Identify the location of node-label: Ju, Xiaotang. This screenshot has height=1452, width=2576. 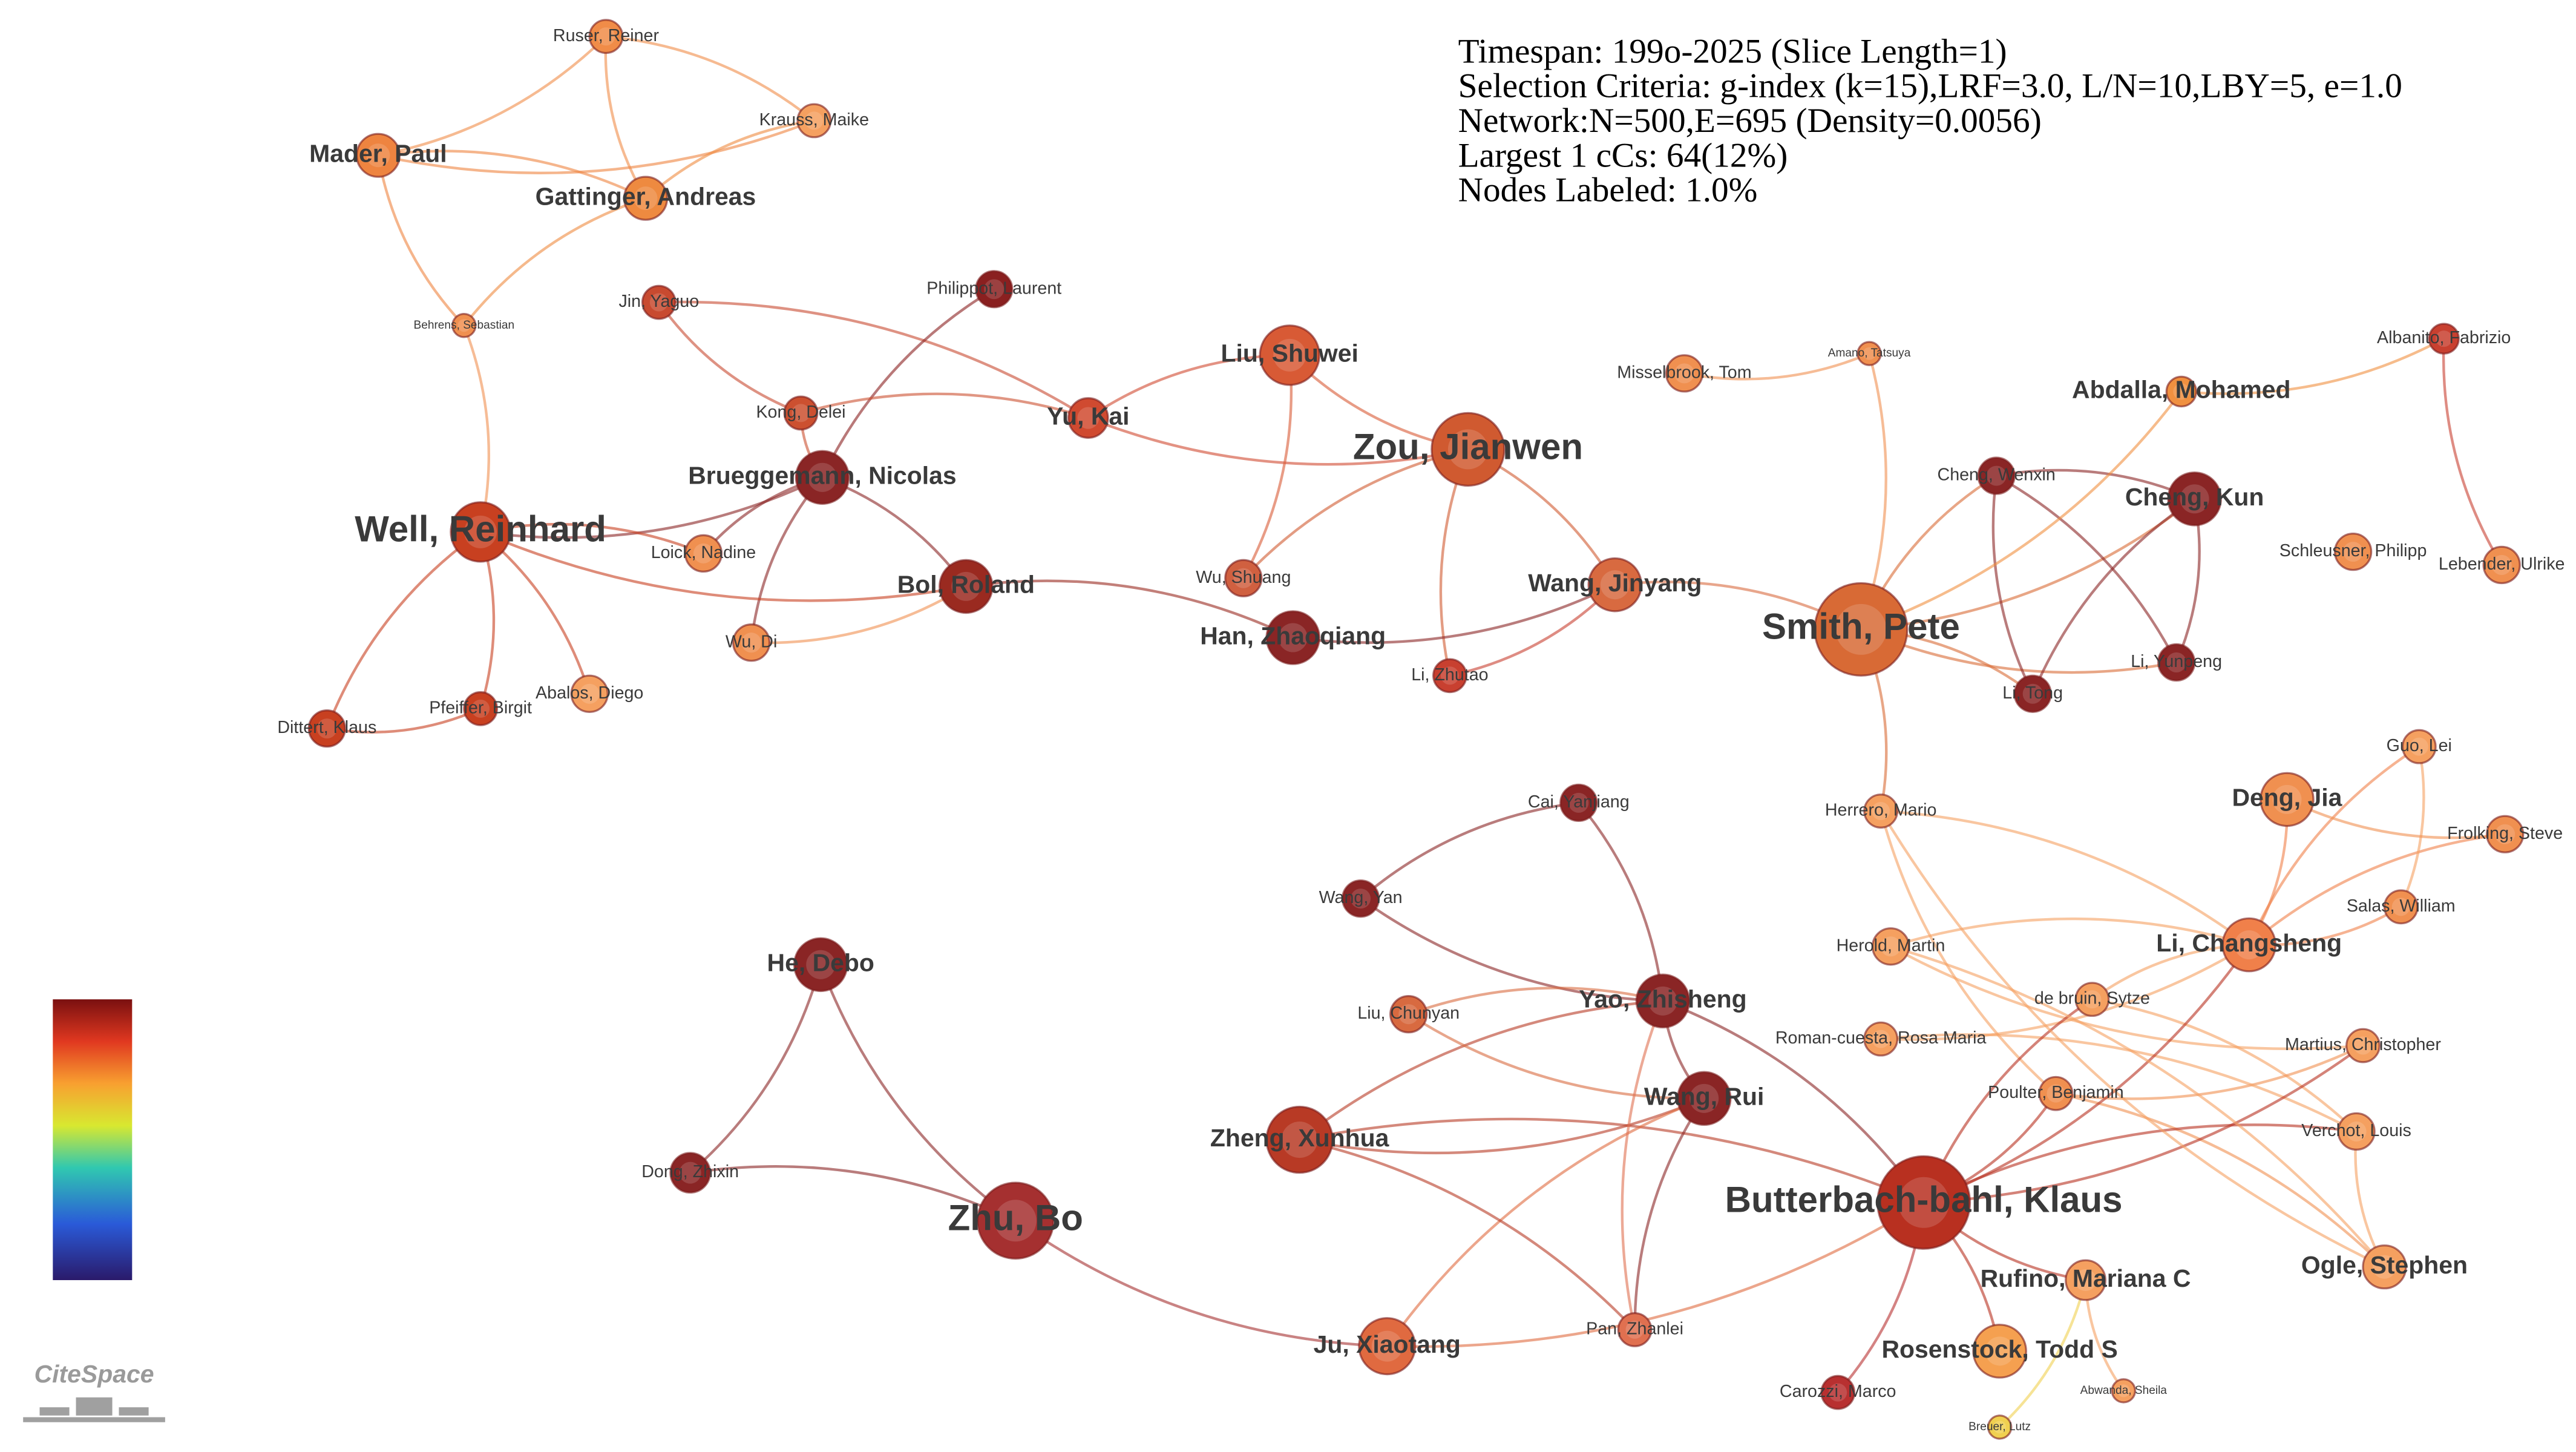
(1387, 1344).